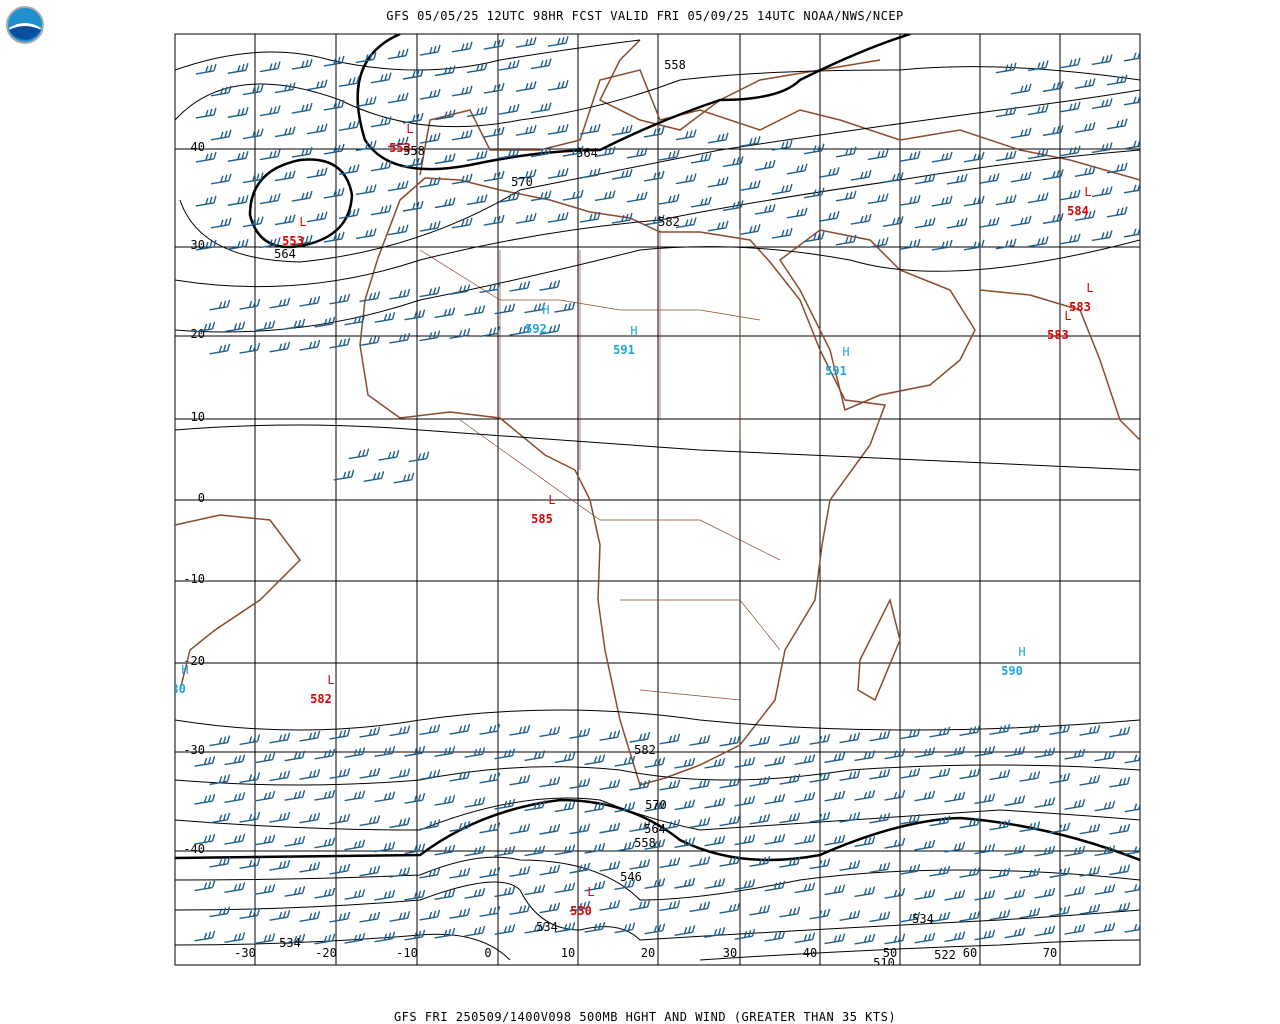 The image size is (1280, 1024). What do you see at coordinates (198, 417) in the screenshot?
I see `latitude-label: 10` at bounding box center [198, 417].